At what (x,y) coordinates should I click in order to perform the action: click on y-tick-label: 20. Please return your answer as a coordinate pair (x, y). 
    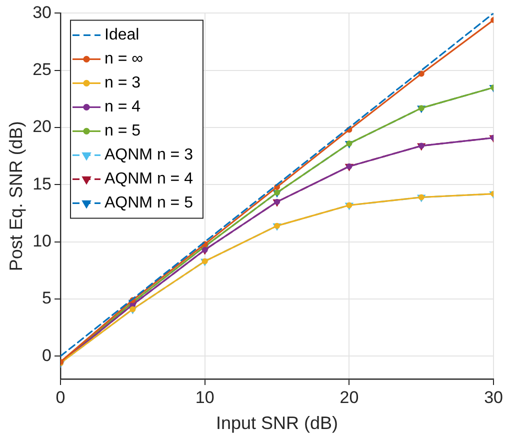
    Looking at the image, I should click on (42, 126).